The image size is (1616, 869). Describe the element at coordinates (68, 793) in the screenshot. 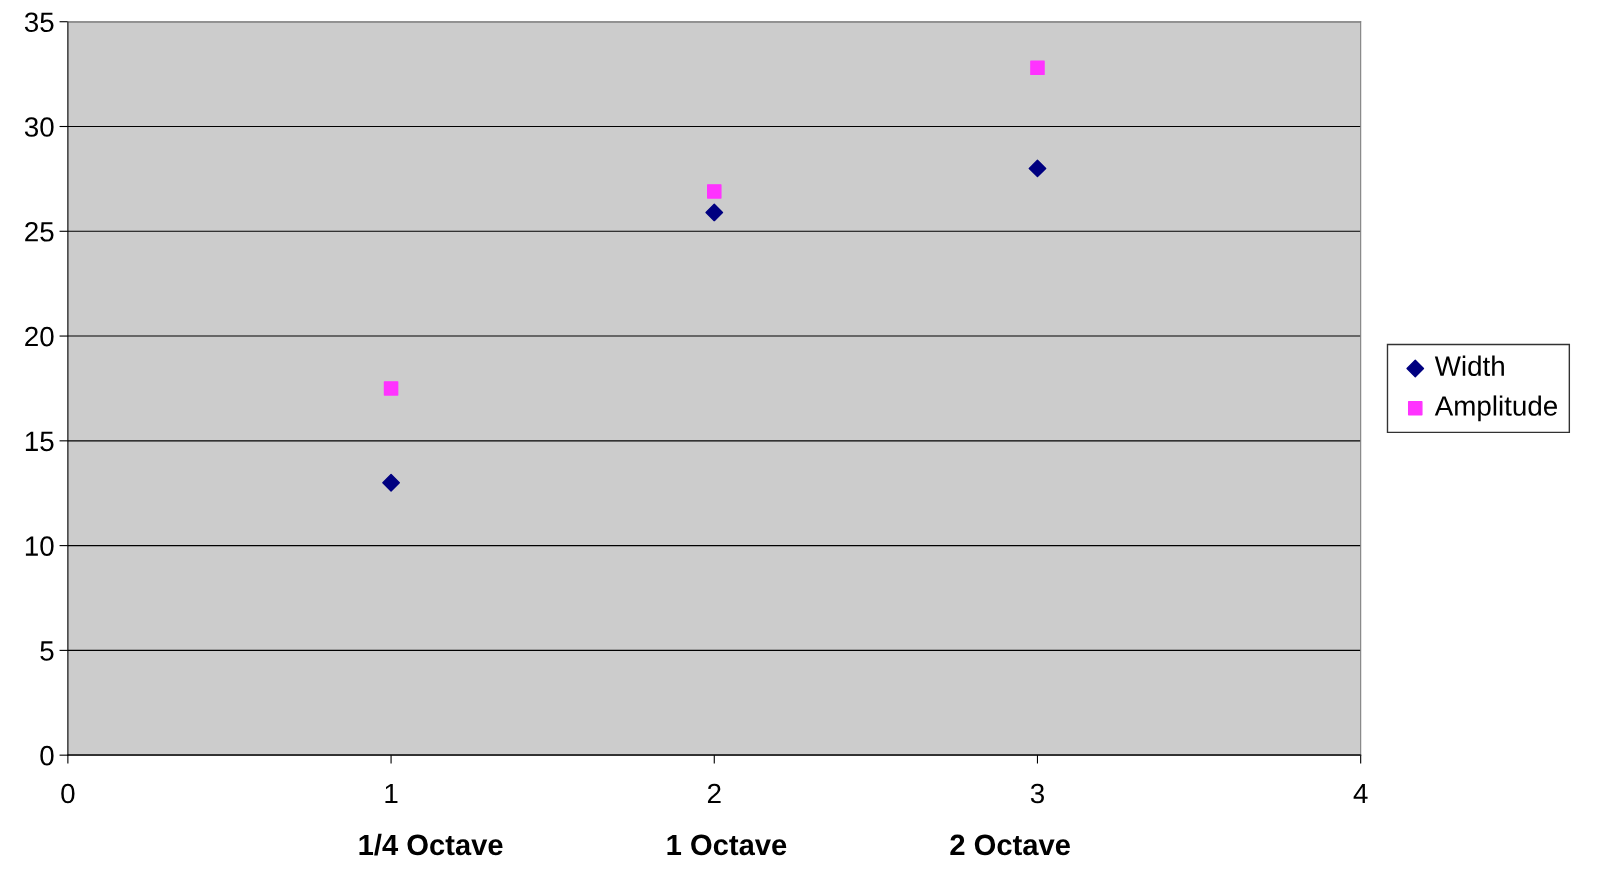

I see `x-tick-label: 0` at that location.